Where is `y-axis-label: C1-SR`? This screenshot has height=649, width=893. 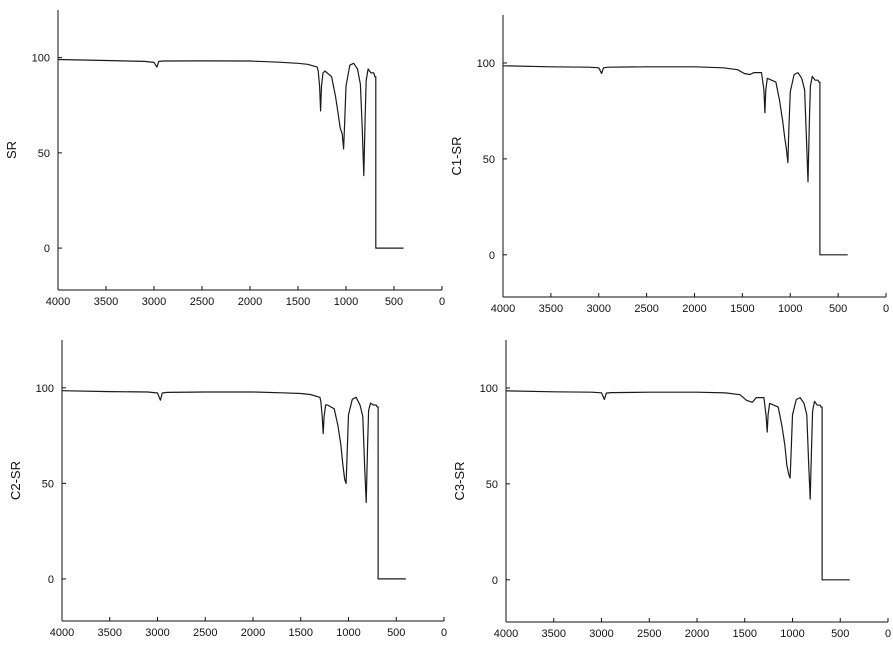 y-axis-label: C1-SR is located at coordinates (456, 155).